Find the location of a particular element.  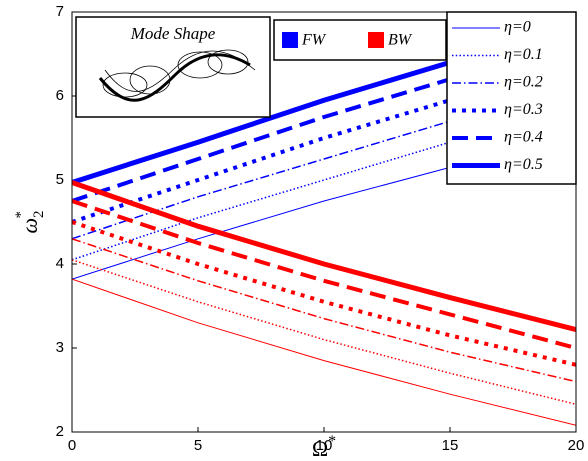

legend-label: η=0.2 is located at coordinates (523, 82).